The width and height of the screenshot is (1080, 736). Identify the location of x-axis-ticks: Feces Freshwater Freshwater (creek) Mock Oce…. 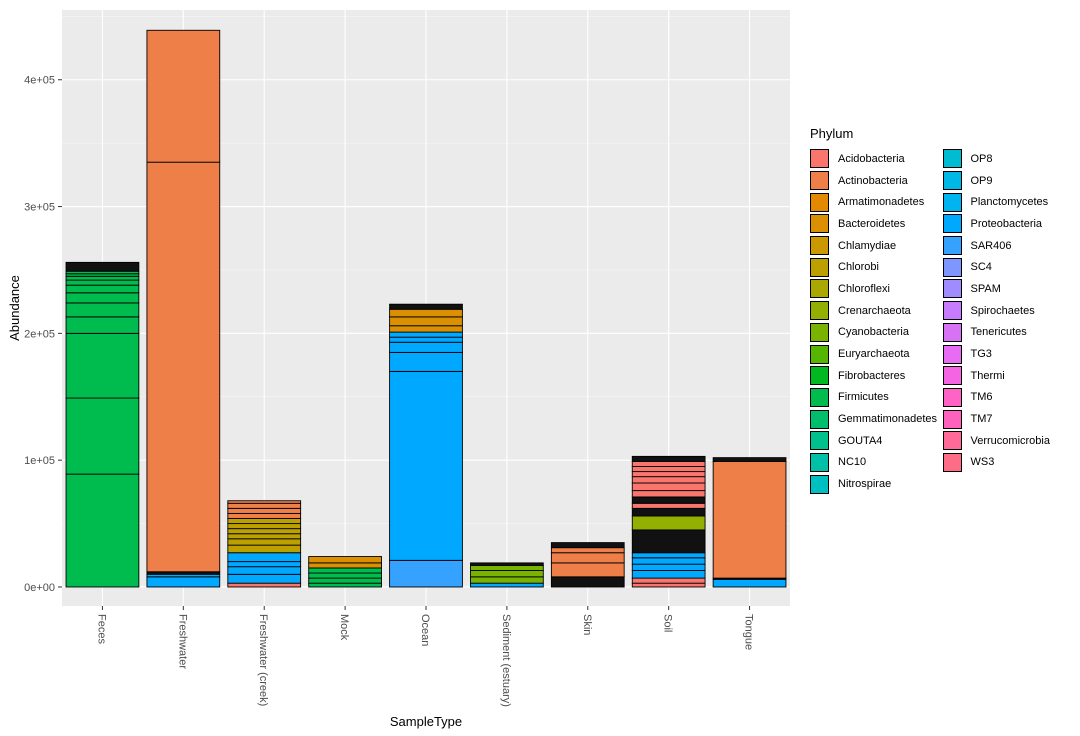
(425, 656).